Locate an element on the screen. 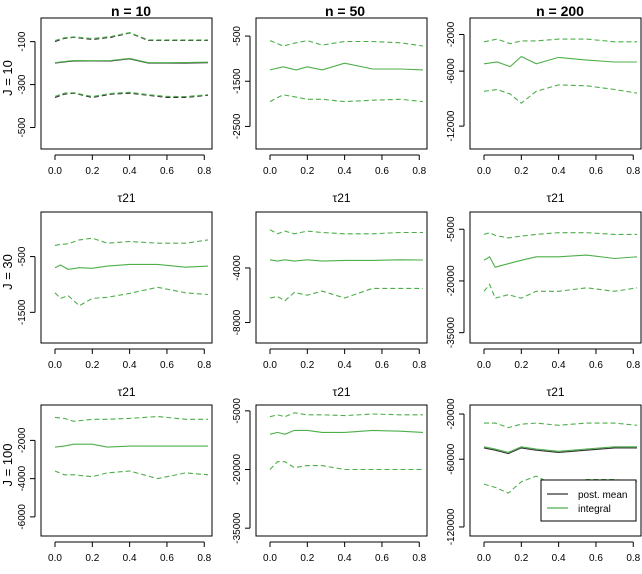 The image size is (642, 574). panel-1-1: 0.0 0.2 0.4 0.6 0.8 τ21 -100 -300 -500 is located at coordinates (115, 111).